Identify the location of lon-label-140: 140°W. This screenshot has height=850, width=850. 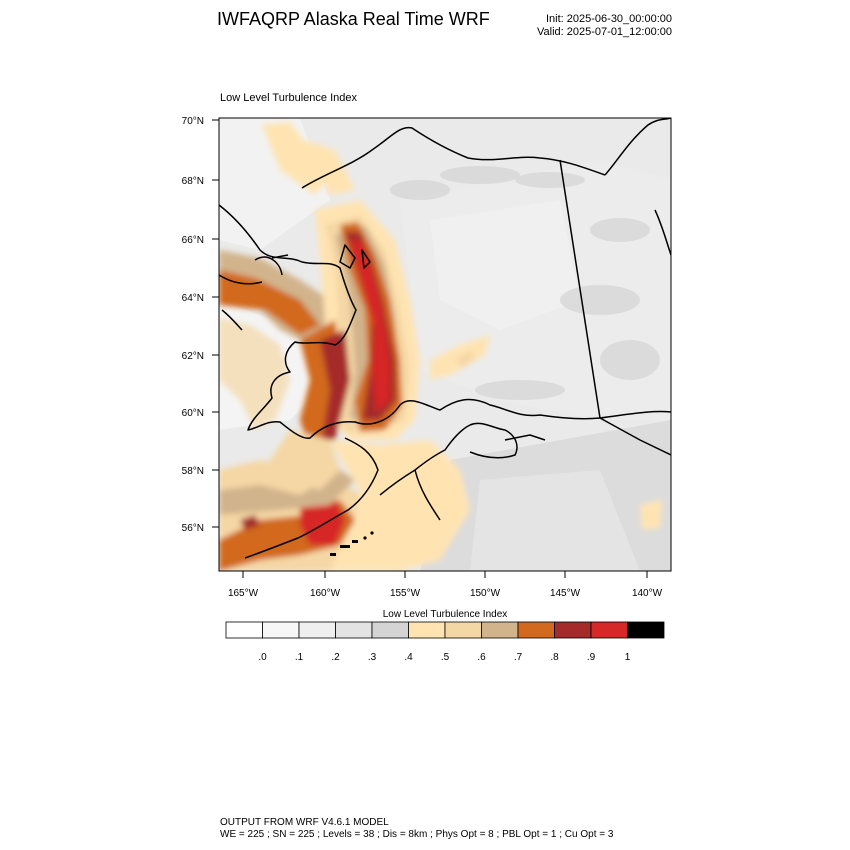
(647, 593).